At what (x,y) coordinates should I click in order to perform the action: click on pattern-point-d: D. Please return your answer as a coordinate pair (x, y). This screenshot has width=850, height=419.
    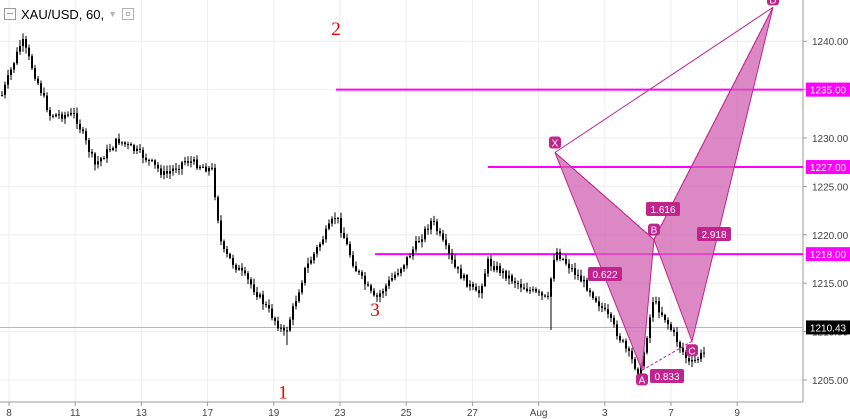
    Looking at the image, I should click on (773, 3).